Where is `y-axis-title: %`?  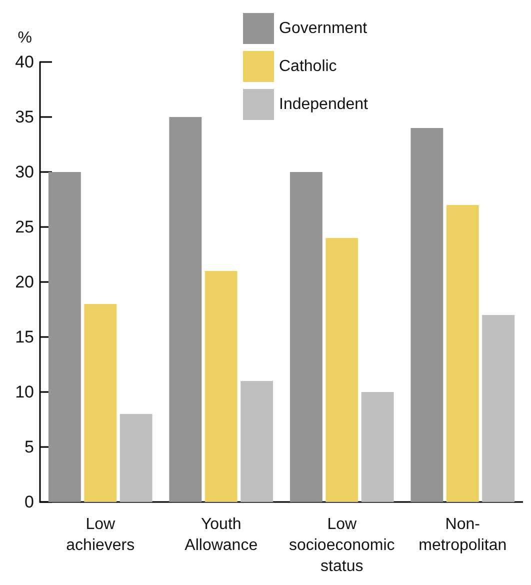
y-axis-title: % is located at coordinates (25, 38).